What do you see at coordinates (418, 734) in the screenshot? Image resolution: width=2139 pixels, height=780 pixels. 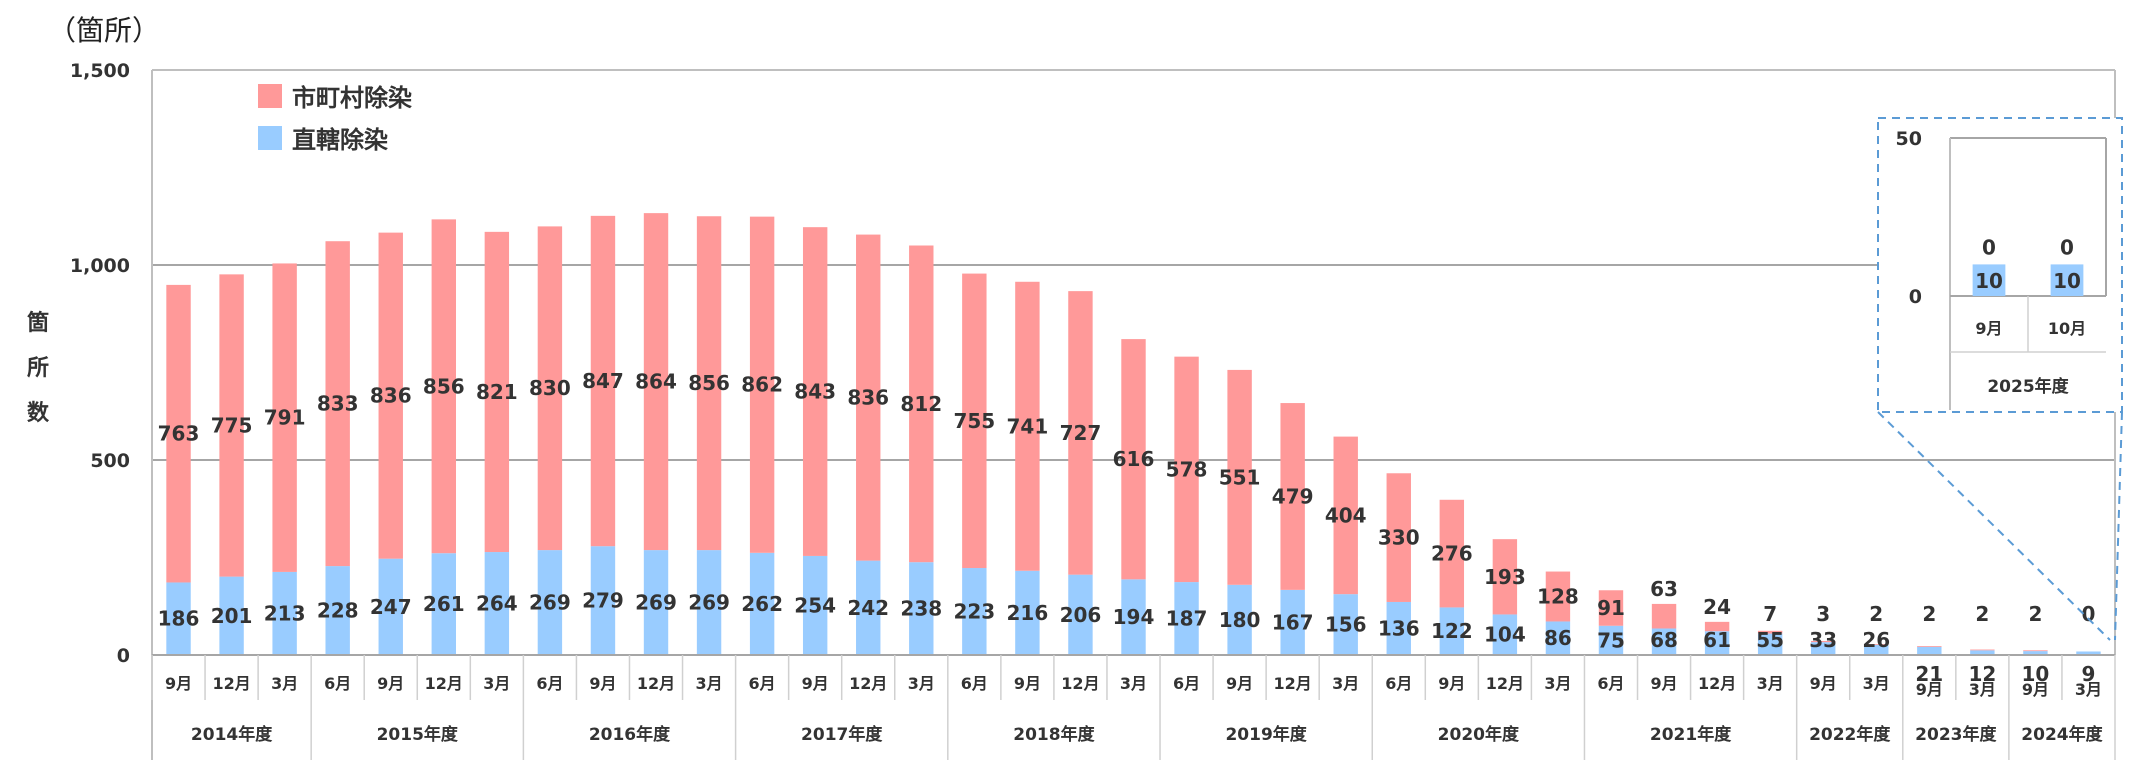 I see `x-group-label: 2015年度` at bounding box center [418, 734].